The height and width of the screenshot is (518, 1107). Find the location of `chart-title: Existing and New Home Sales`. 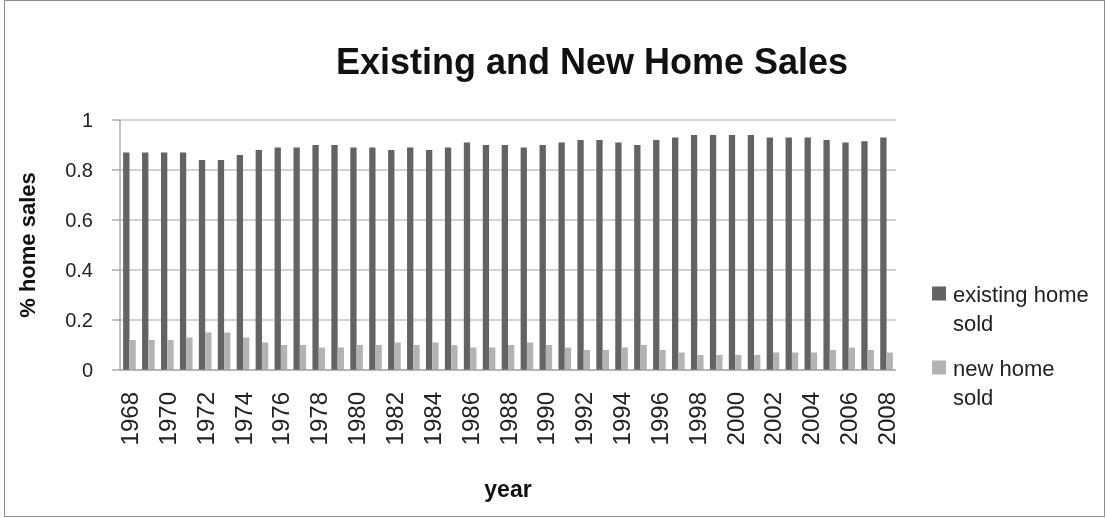

chart-title: Existing and New Home Sales is located at coordinates (592, 61).